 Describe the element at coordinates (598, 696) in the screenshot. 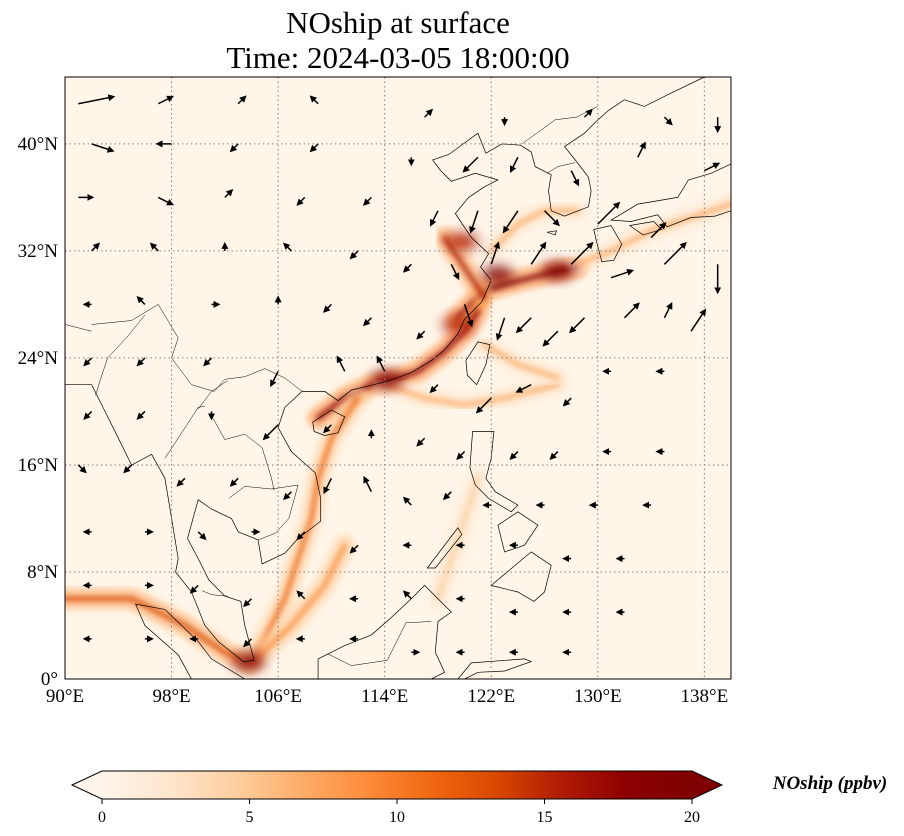

I see `lon-tick-label: 130°E` at that location.